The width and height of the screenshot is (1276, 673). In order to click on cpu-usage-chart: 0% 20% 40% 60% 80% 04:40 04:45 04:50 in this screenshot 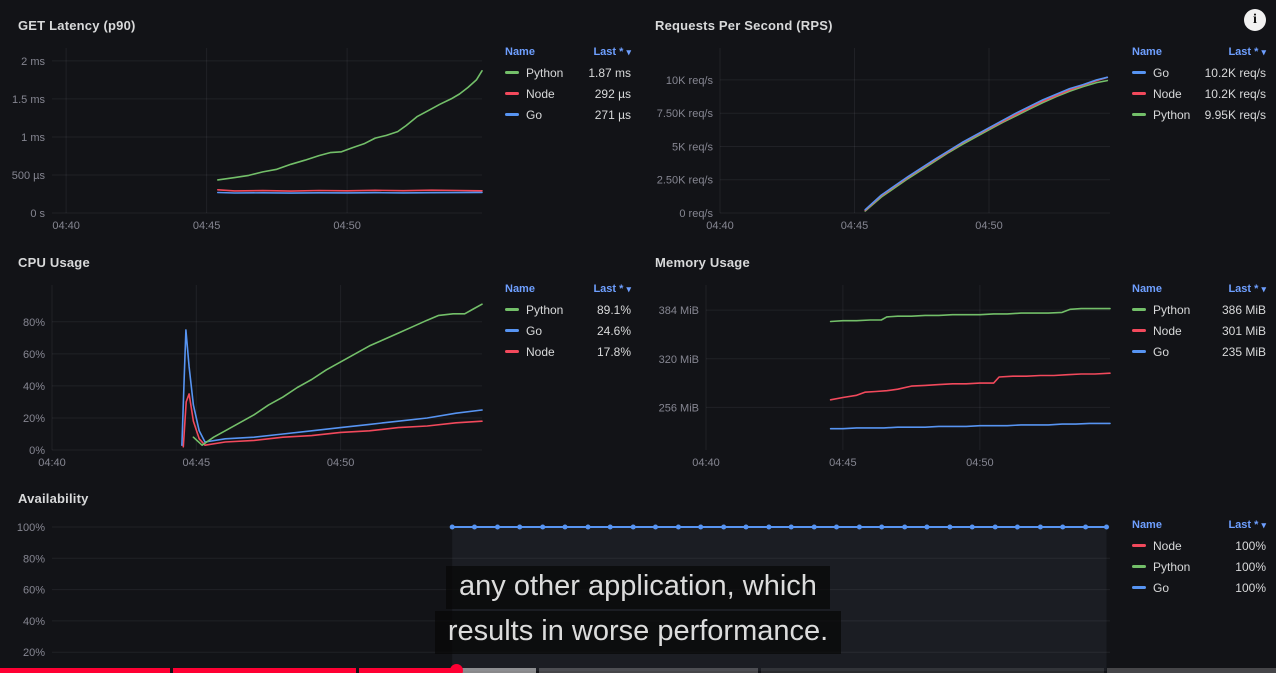, I will do `click(246, 373)`.